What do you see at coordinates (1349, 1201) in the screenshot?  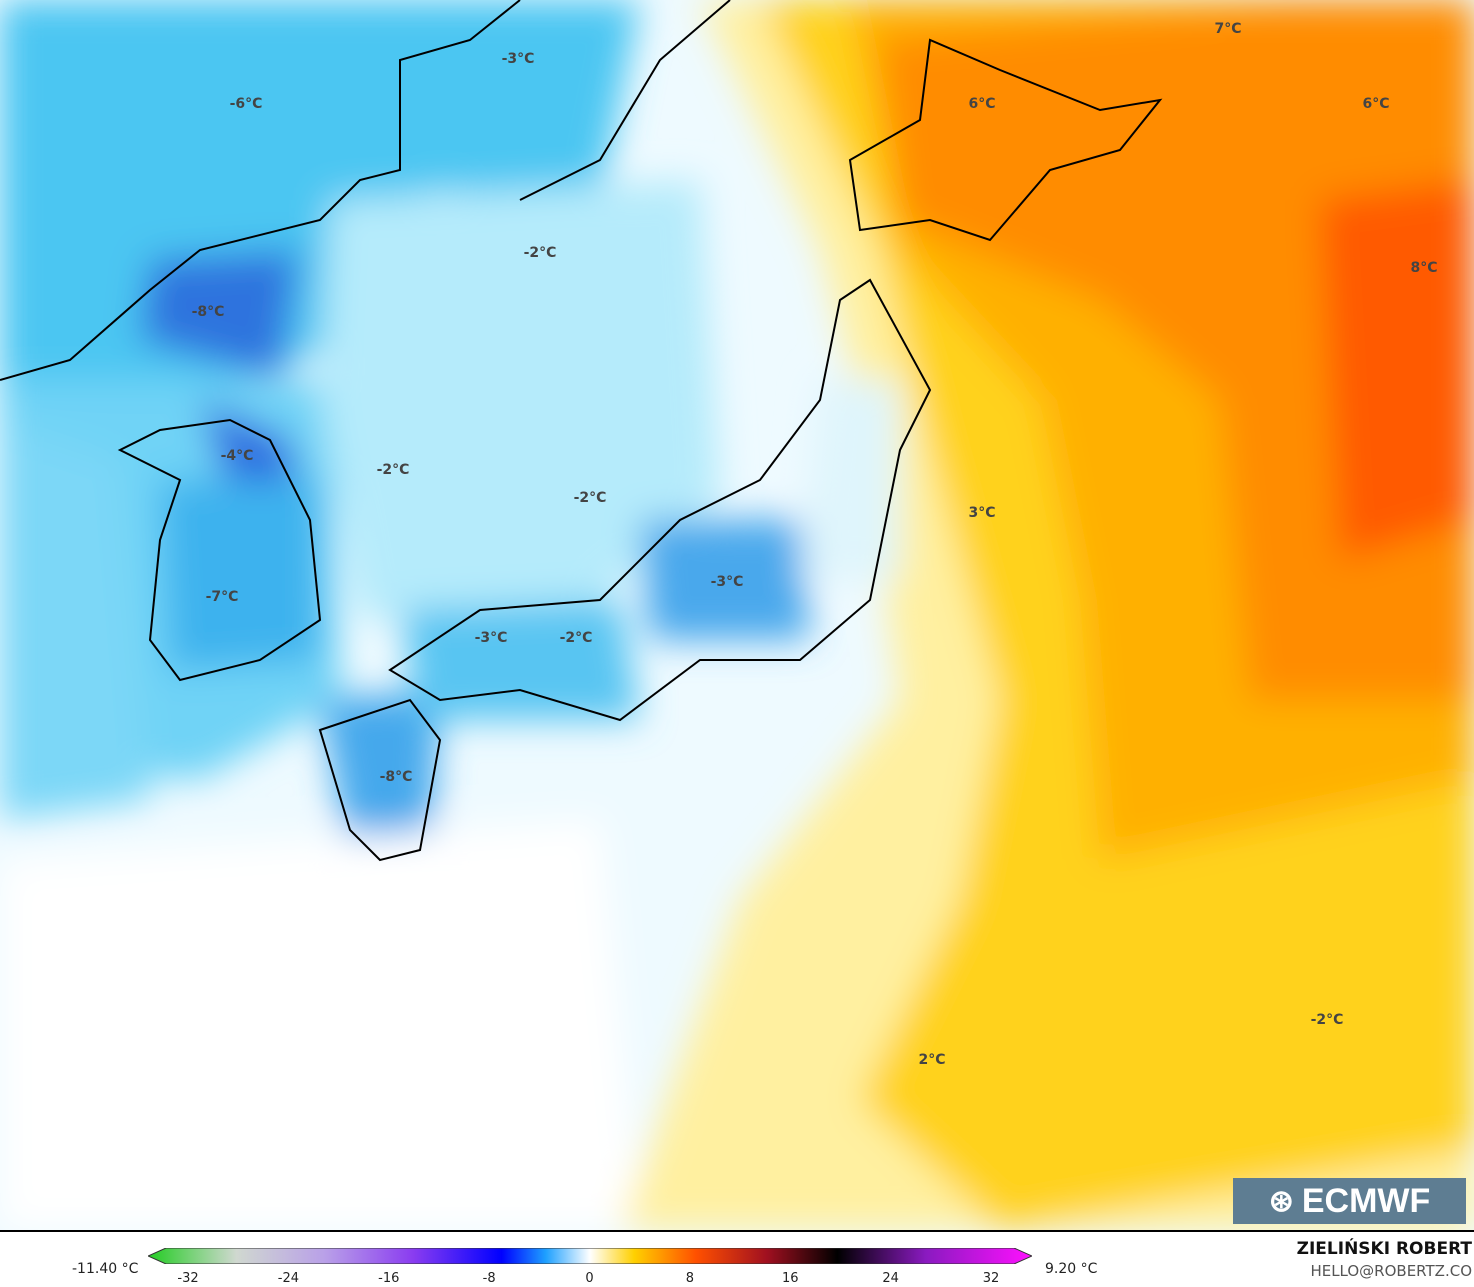 I see `ecmwf-logo: ⊛ ECMWF` at bounding box center [1349, 1201].